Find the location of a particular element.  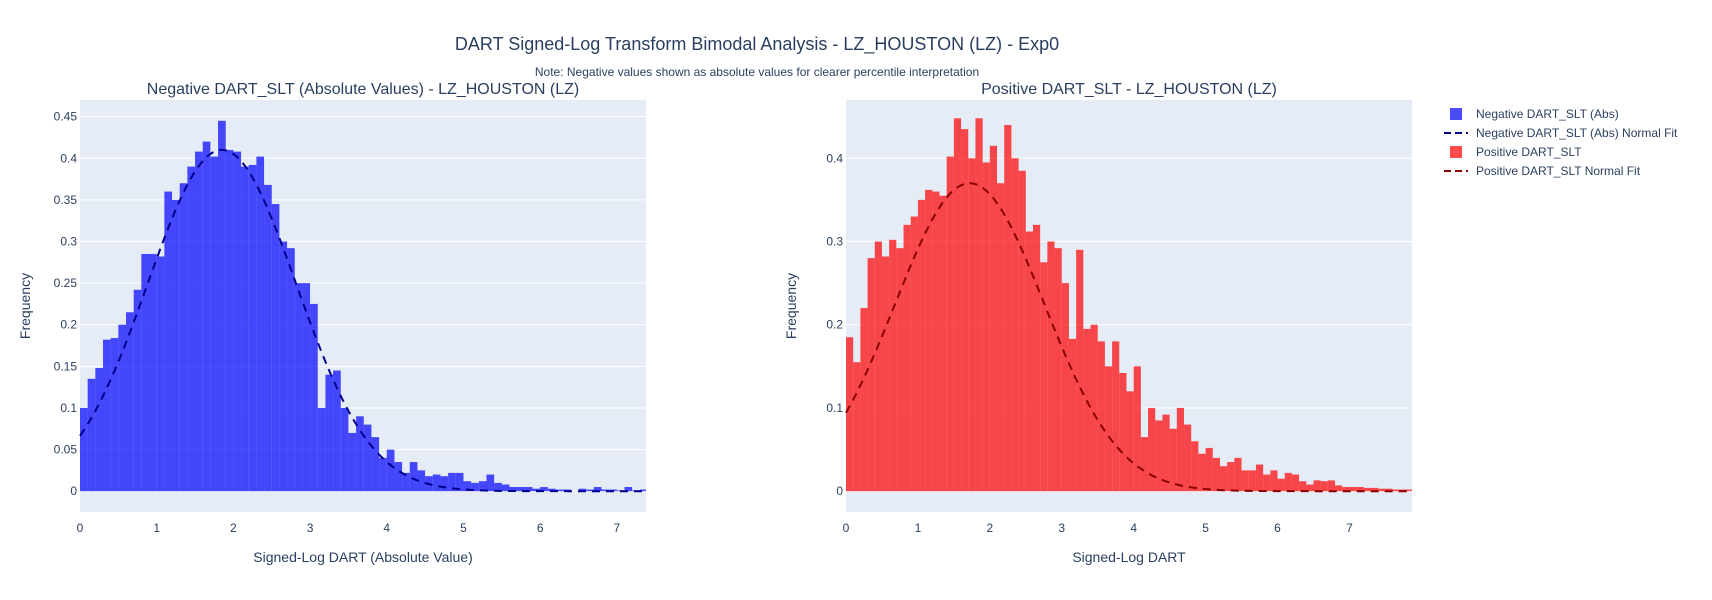

legend-item: Positive DART_SLT Normal Fit is located at coordinates (1542, 171).